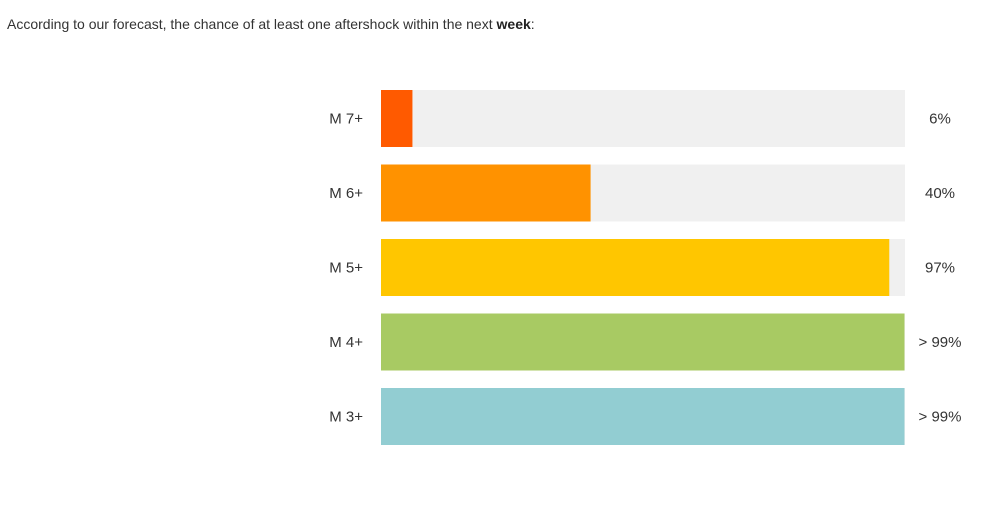 This screenshot has width=1000, height=531. Describe the element at coordinates (940, 119) in the screenshot. I see `value-label-m7: 6%` at that location.